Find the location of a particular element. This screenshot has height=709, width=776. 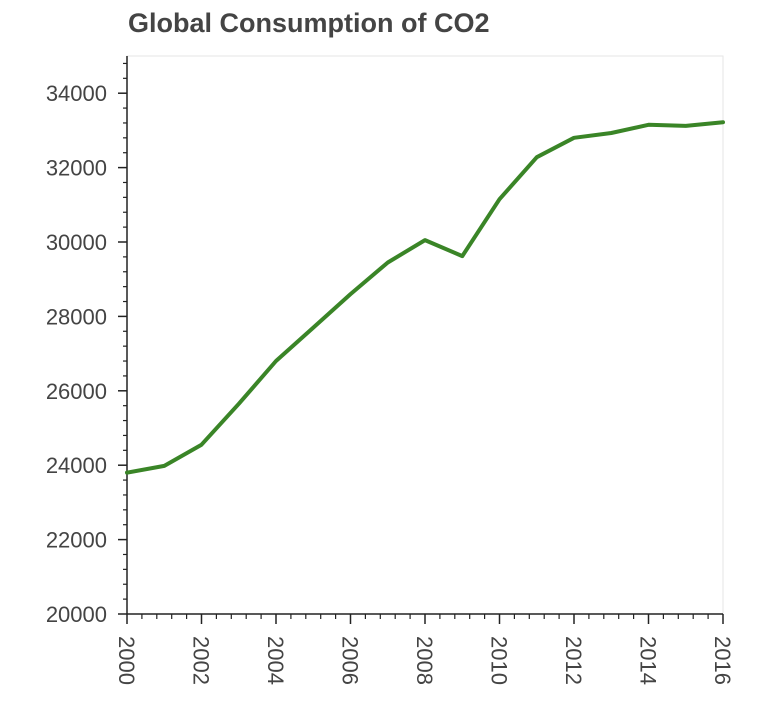

y-axis: 20000 22000 24000 26000 28000 30000 32000 34000 is located at coordinates (87, 341).